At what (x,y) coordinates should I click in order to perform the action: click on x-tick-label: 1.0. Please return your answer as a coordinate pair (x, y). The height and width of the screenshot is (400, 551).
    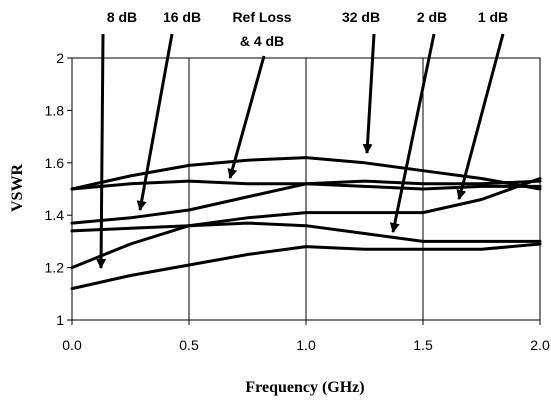
    Looking at the image, I should click on (306, 345).